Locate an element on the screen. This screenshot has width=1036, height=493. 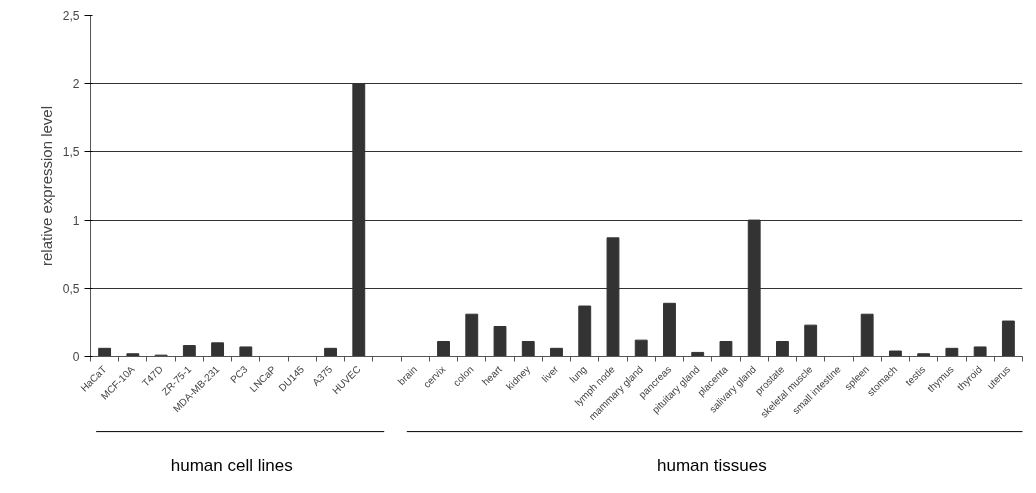
y-tick-label: 0,5 is located at coordinates (71, 288).